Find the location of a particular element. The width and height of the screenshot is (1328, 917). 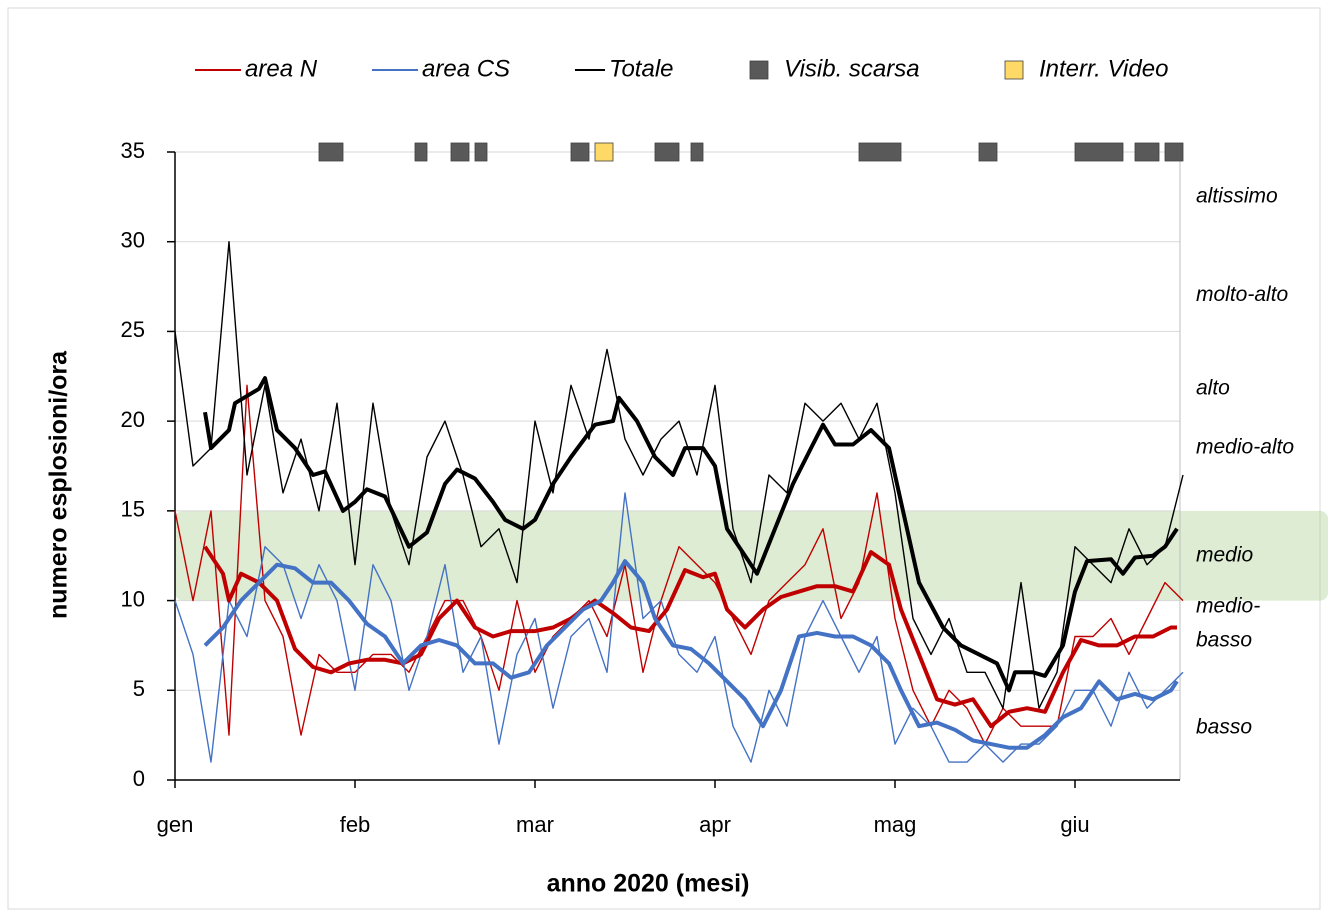

mean-line is located at coordinates (690, 637).